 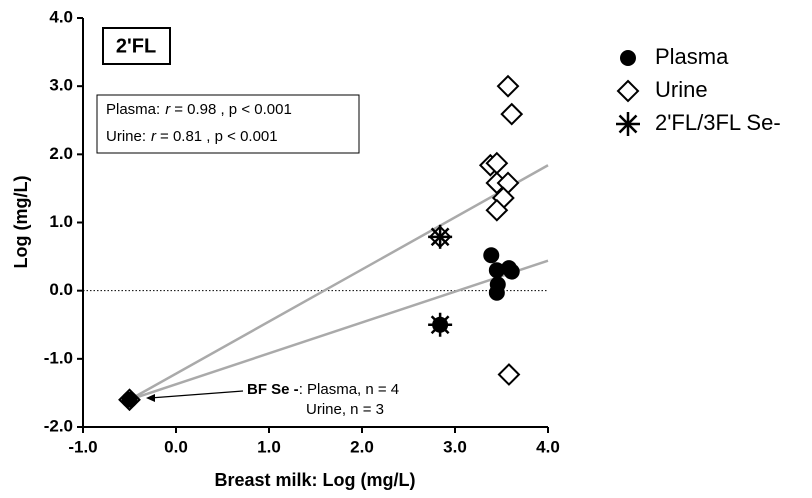 I want to click on stats-line: Plasma: r = 0.98 , p < 0.001, so click(x=199, y=109).